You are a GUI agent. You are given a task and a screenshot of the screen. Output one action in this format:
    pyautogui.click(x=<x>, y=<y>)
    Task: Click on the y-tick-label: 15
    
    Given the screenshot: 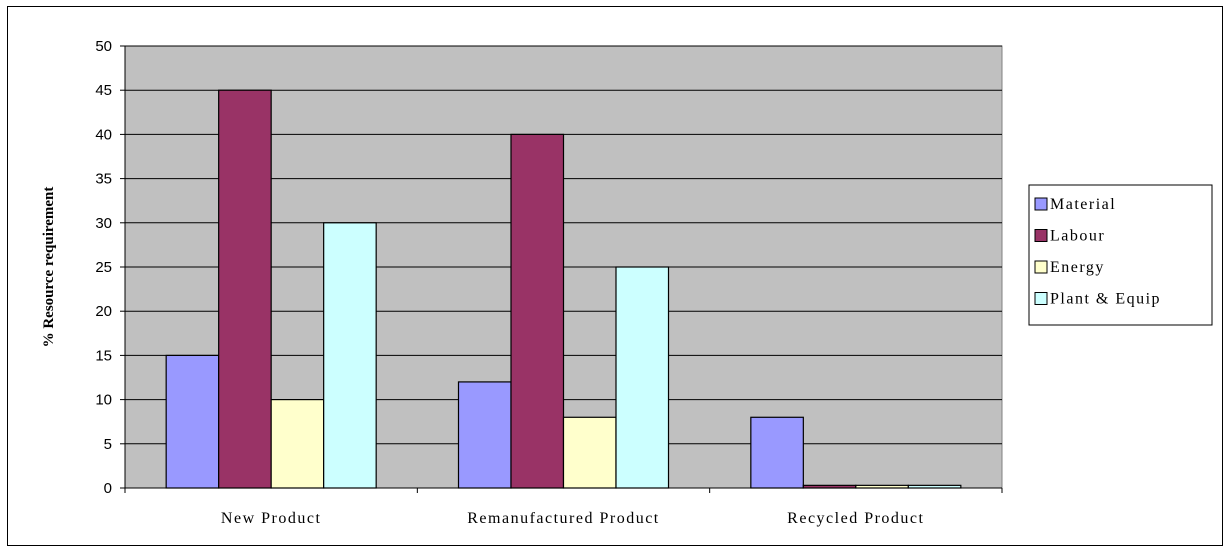 What is the action you would take?
    pyautogui.click(x=103, y=355)
    